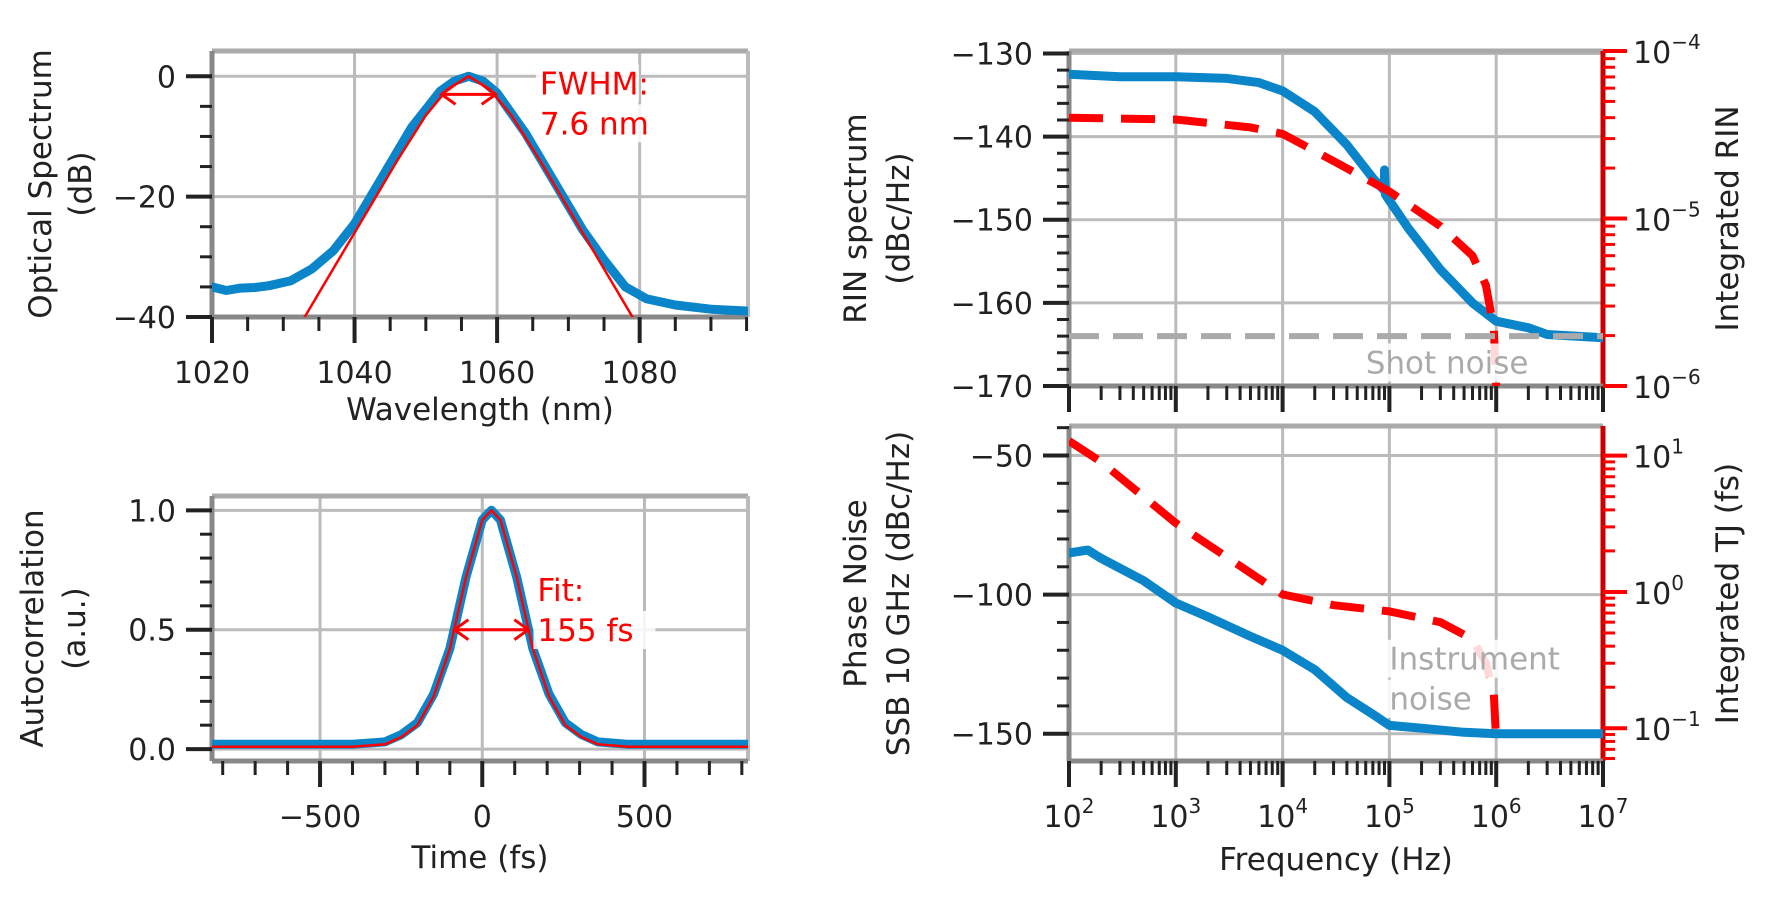 This screenshot has height=903, width=1772. What do you see at coordinates (992, 596) in the screenshot?
I see `y-tick-label: −100` at bounding box center [992, 596].